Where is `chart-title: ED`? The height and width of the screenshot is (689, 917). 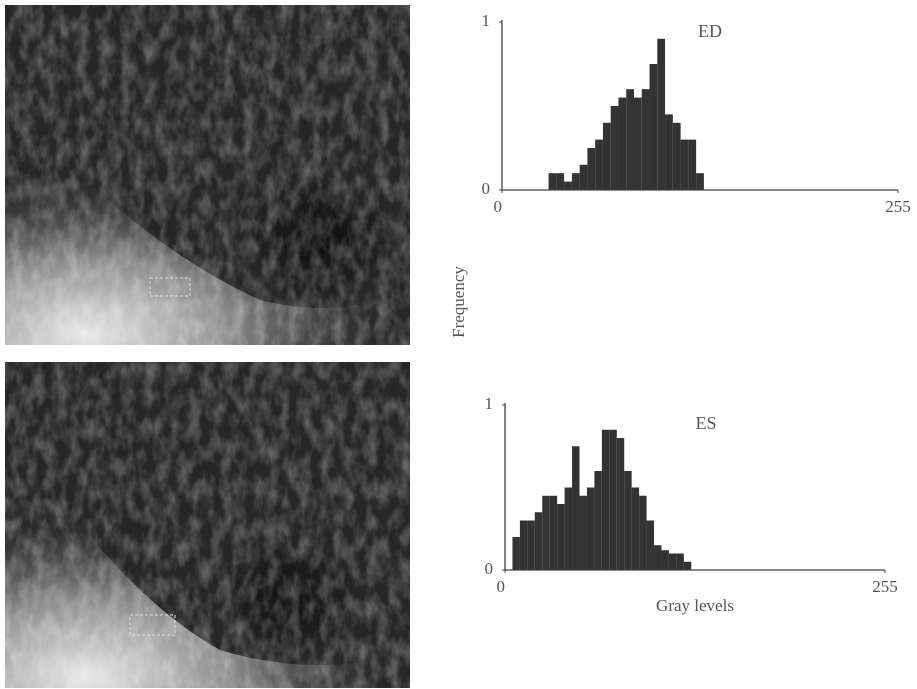 chart-title: ED is located at coordinates (710, 31).